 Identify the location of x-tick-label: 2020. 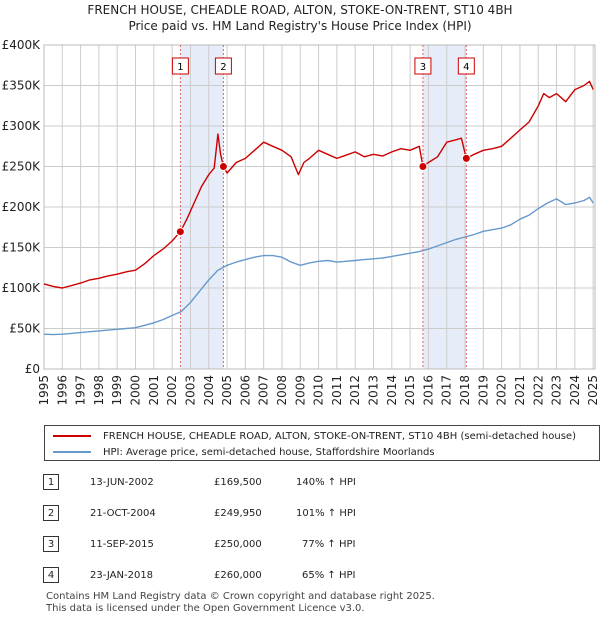
(502, 390).